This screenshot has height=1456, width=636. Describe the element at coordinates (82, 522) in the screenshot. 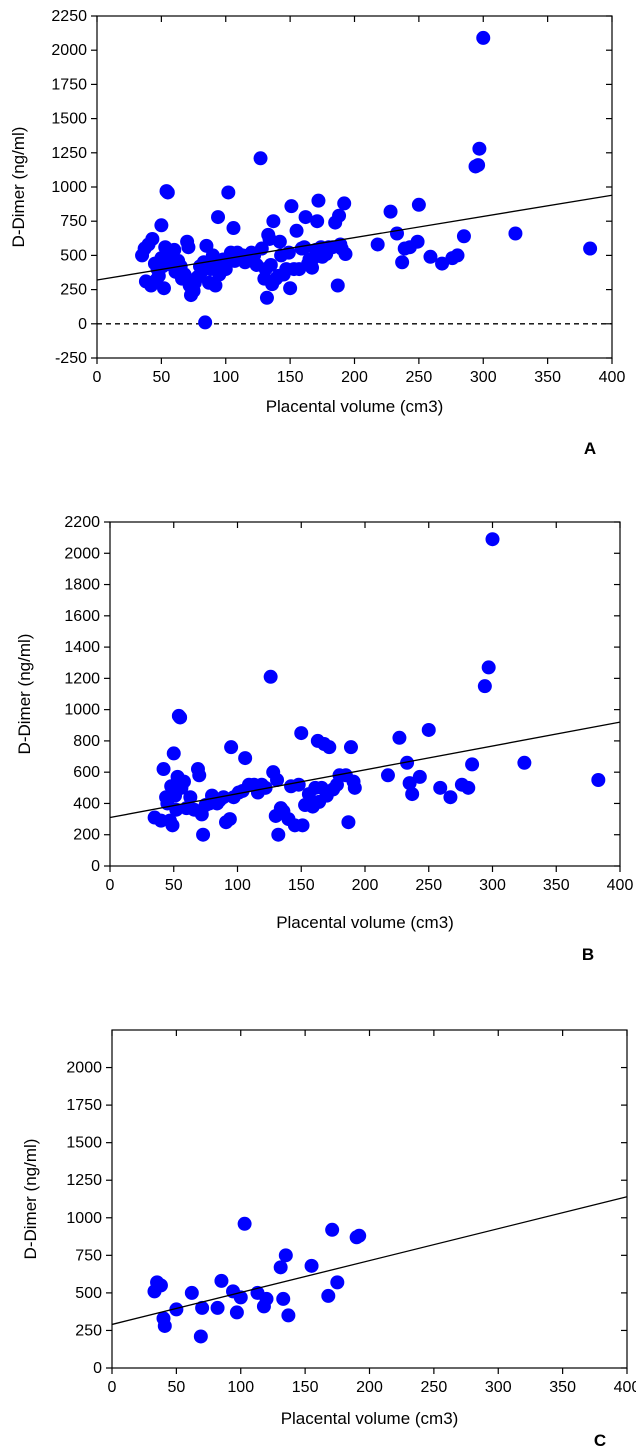

I see `y-tick-label: 2200` at that location.